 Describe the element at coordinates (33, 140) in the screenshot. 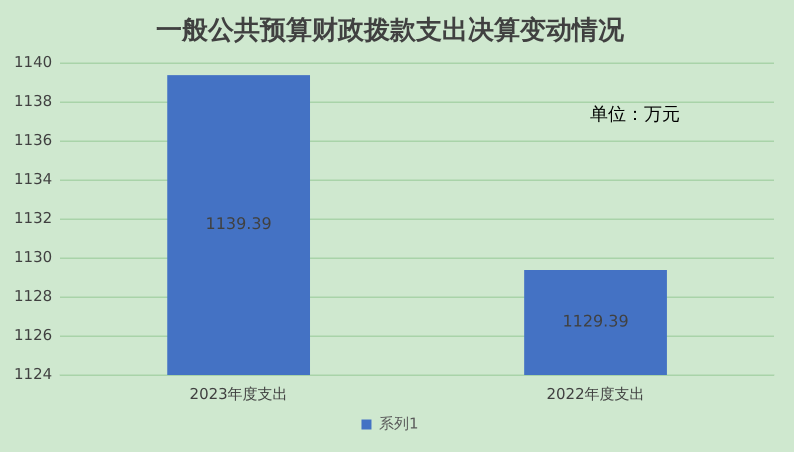

I see `y-tick-label: 1136` at that location.